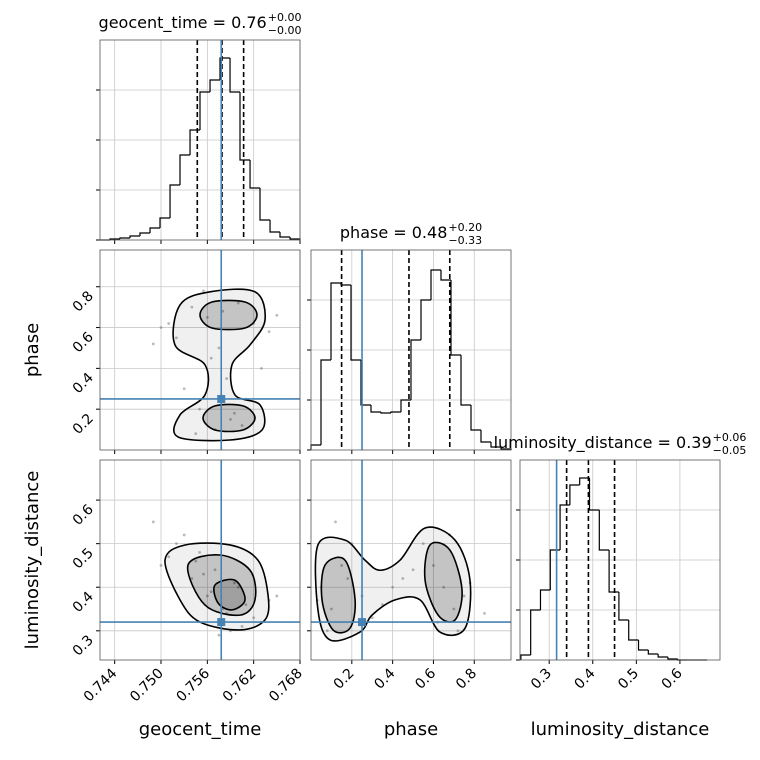 The width and height of the screenshot is (760, 760). Describe the element at coordinates (101, 685) in the screenshot. I see `x-tick-label: 0.744` at that location.